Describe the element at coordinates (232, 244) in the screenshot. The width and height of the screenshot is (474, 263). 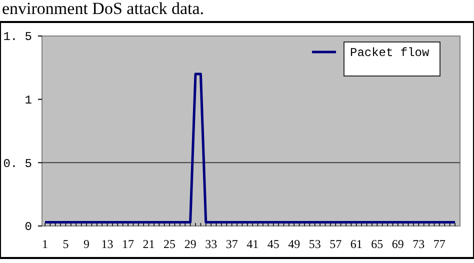
I see `x-tick-label: 37` at that location.